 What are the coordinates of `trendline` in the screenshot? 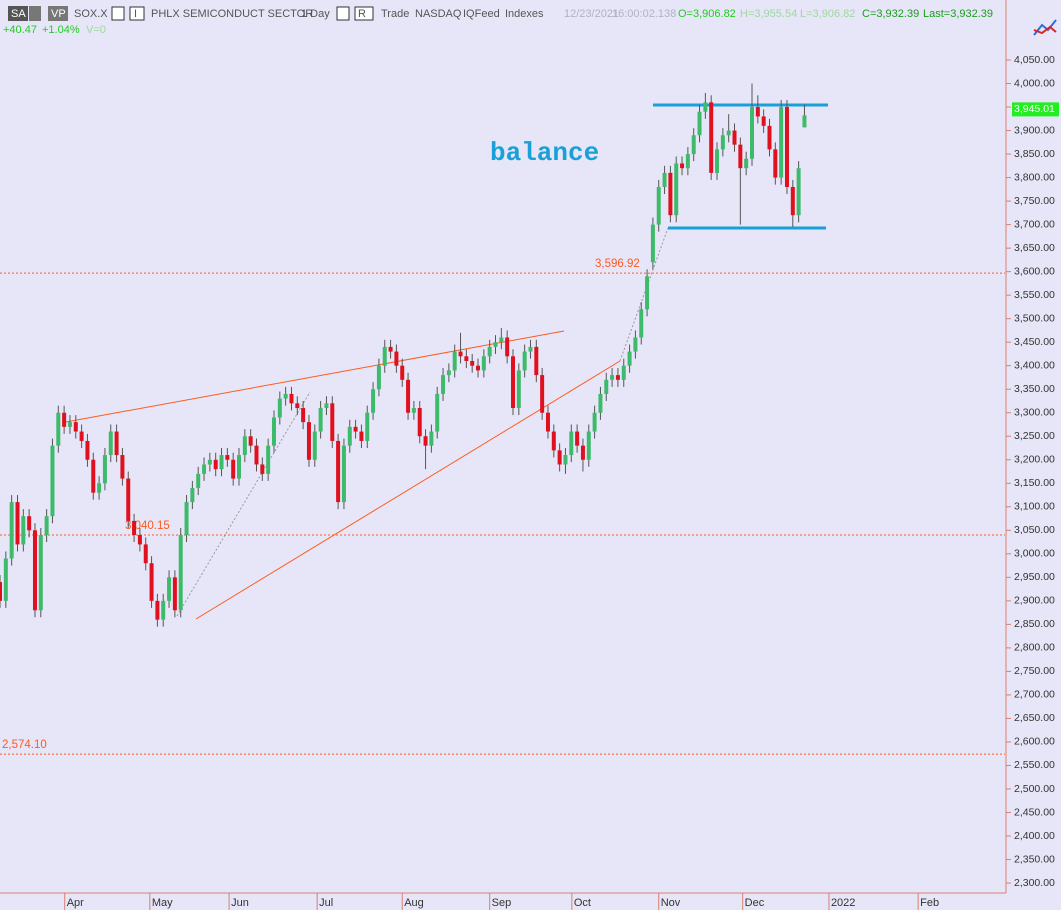 It's located at (315, 376).